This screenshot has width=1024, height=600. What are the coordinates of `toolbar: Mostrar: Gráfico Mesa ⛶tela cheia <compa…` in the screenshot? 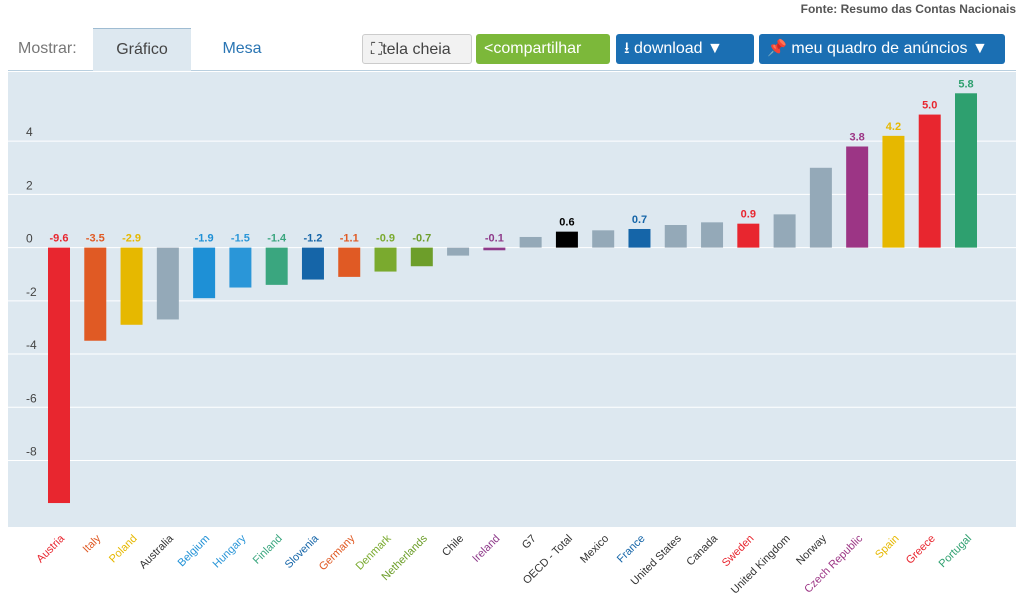 It's located at (512, 49).